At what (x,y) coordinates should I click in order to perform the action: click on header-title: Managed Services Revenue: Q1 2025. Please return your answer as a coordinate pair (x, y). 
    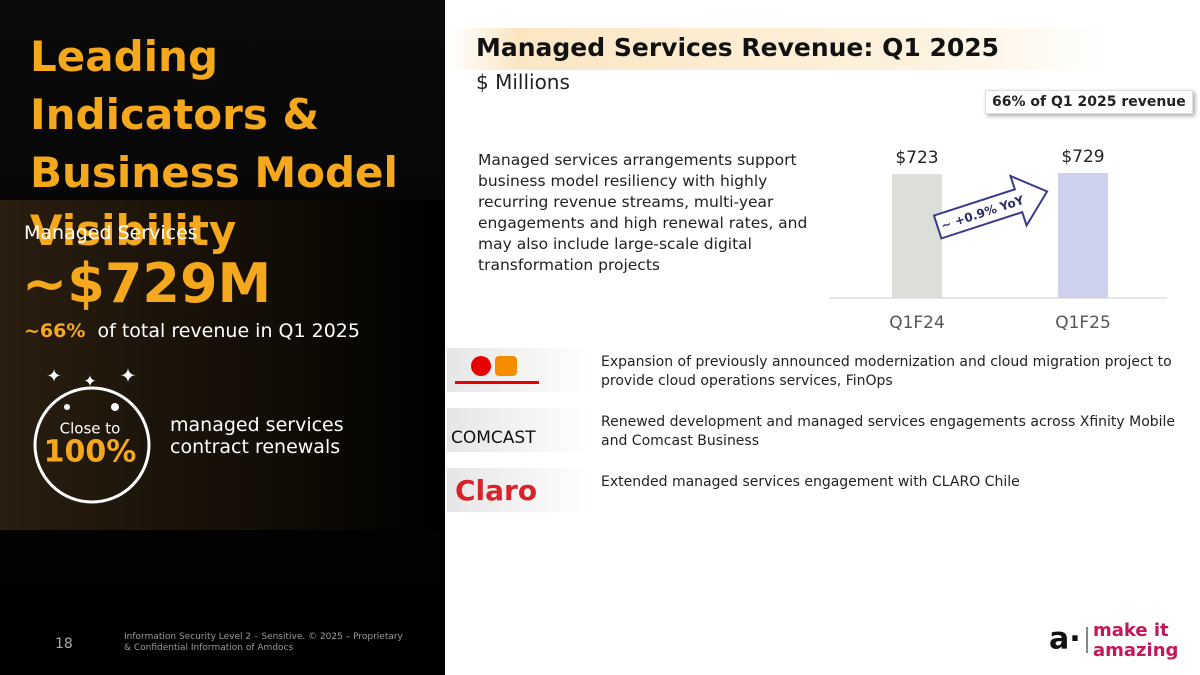
    Looking at the image, I should click on (738, 47).